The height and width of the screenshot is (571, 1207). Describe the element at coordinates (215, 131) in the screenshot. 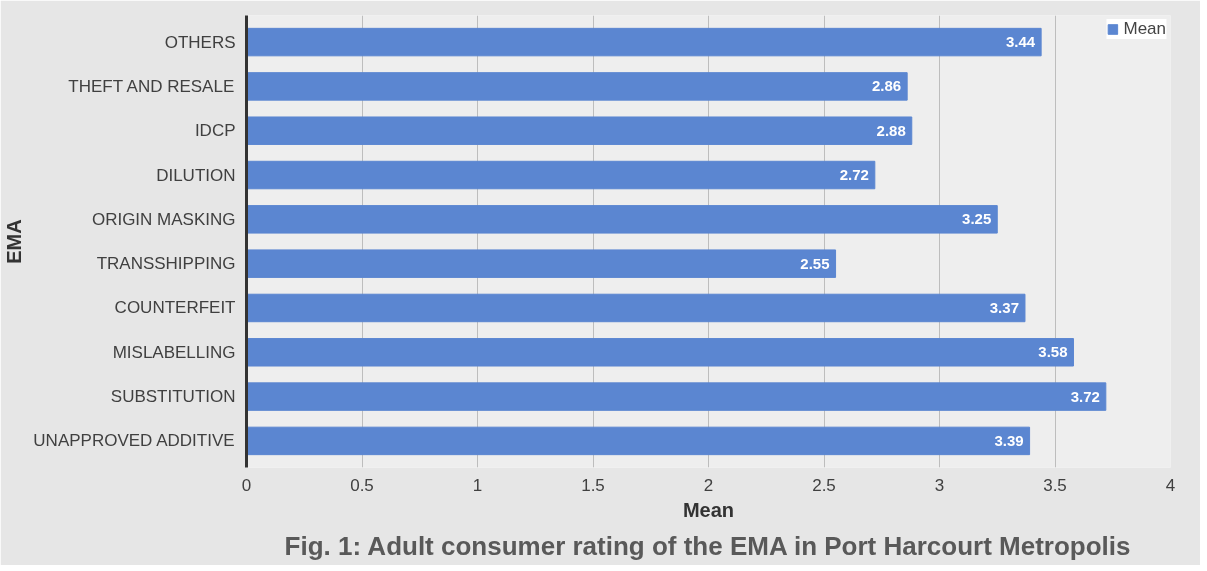

I see `y-tick-label: IDCP` at that location.